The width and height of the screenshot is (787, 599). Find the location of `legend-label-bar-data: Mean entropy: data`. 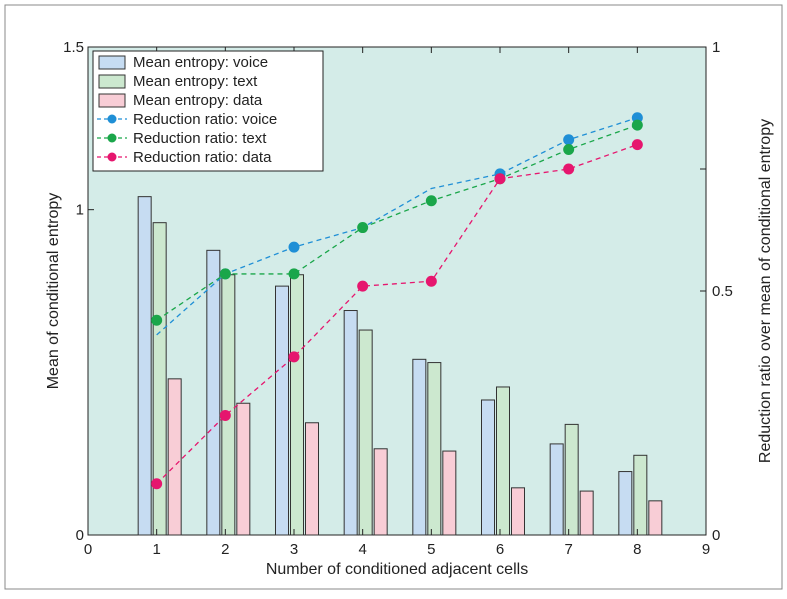

legend-label-bar-data: Mean entropy: data is located at coordinates (198, 100).